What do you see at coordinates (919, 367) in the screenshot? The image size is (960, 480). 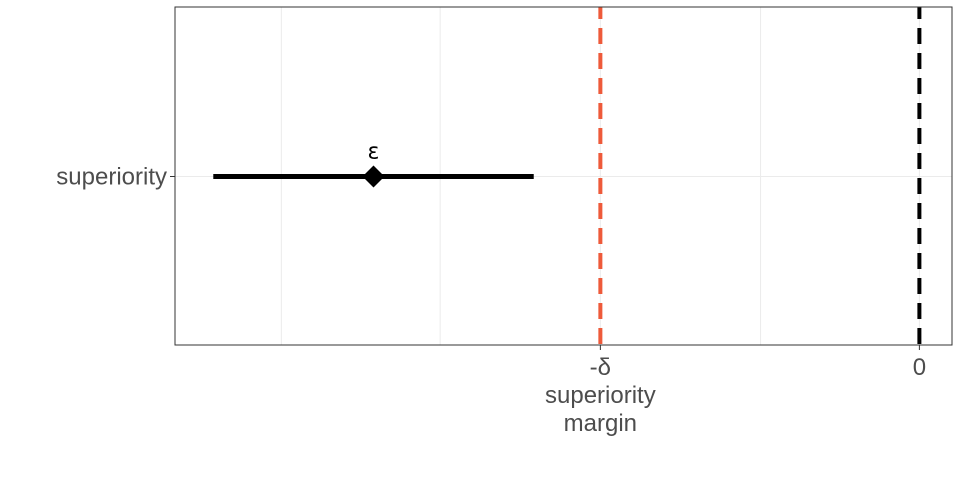 I see `x-tick-label: 0` at bounding box center [919, 367].